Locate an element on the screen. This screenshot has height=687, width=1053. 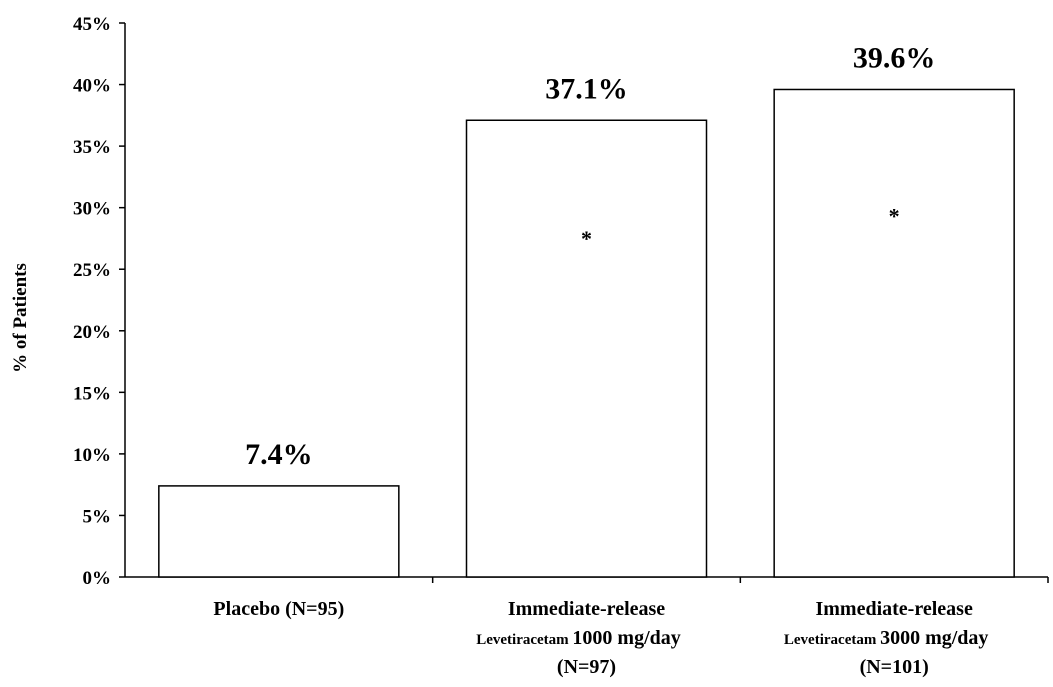
bar is located at coordinates (279, 531).